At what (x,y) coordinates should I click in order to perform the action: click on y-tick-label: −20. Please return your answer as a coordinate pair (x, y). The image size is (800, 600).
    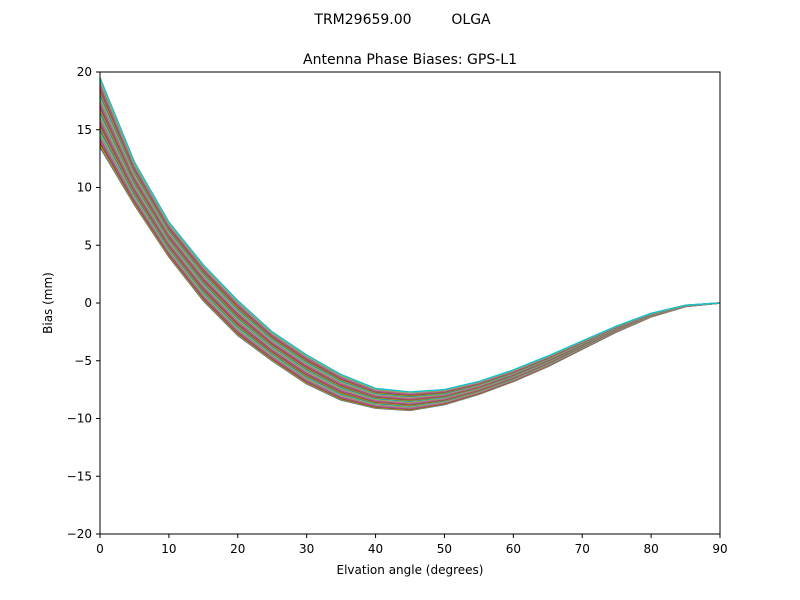
    Looking at the image, I should click on (79, 534).